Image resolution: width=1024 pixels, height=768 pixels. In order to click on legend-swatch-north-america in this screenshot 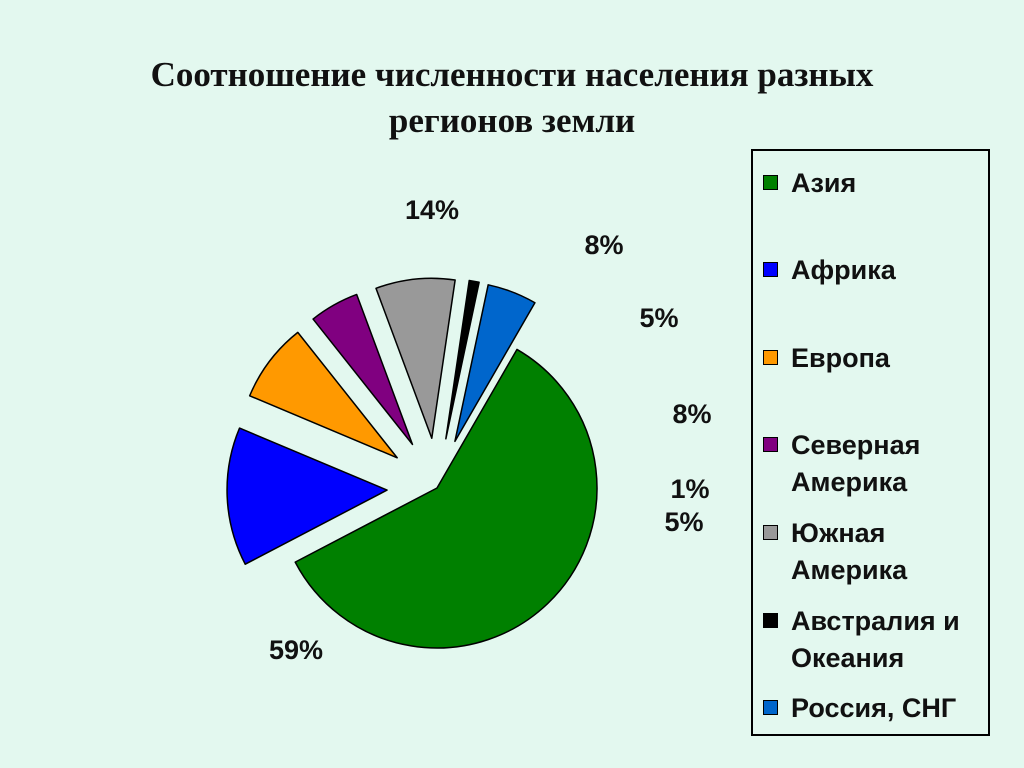, I will do `click(770, 444)`.